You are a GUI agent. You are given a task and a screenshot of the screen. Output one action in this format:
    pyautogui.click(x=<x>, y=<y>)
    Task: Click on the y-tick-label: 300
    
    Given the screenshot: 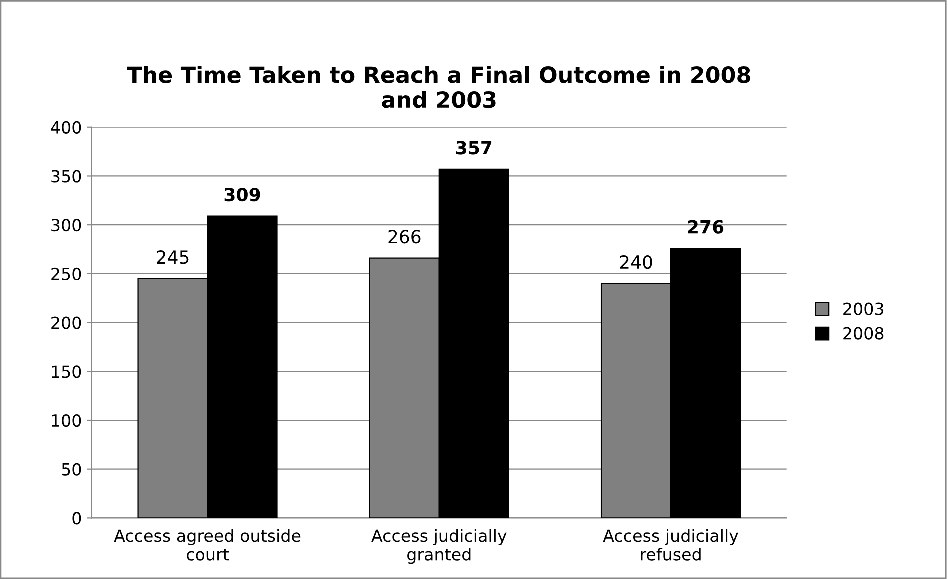 What is the action you would take?
    pyautogui.click(x=67, y=225)
    